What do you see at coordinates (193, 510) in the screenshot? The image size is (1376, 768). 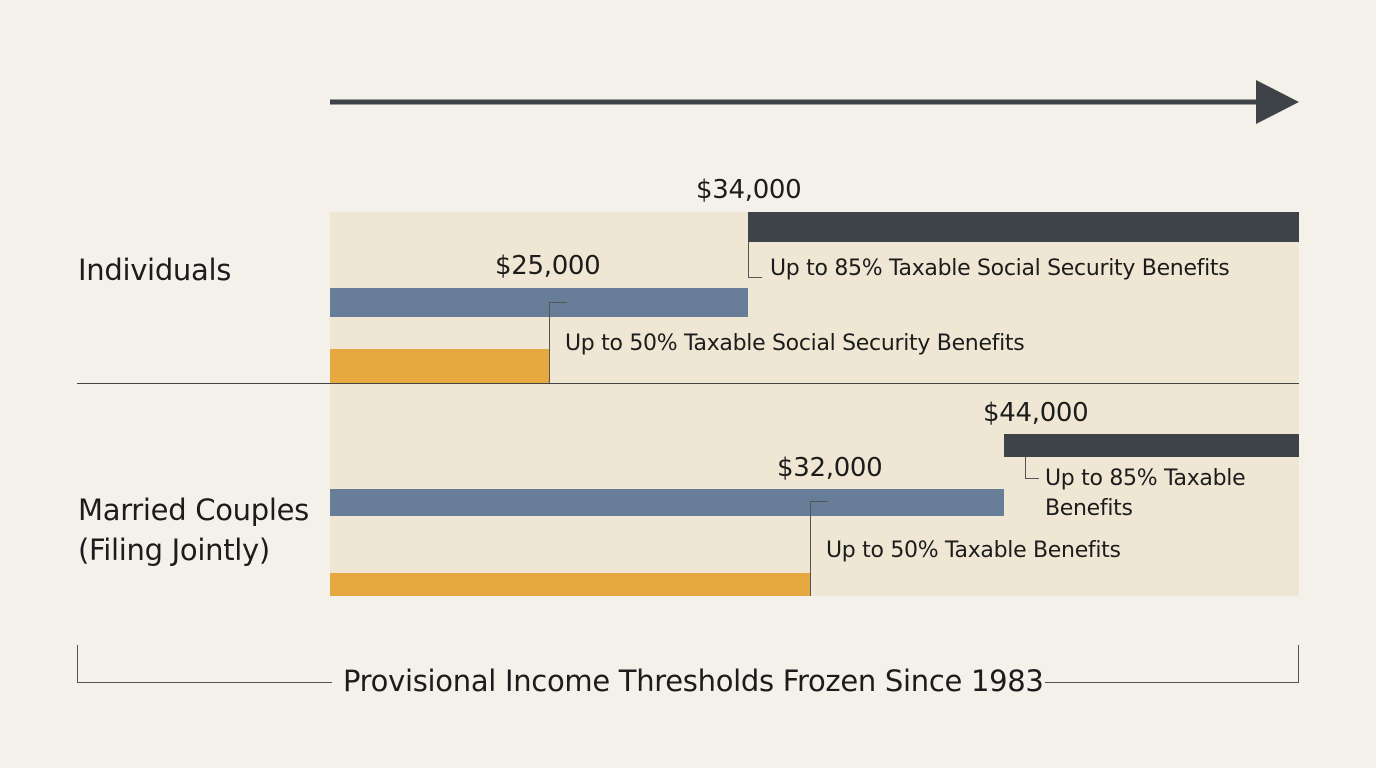 I see `married-label-line1: Married Couples` at bounding box center [193, 510].